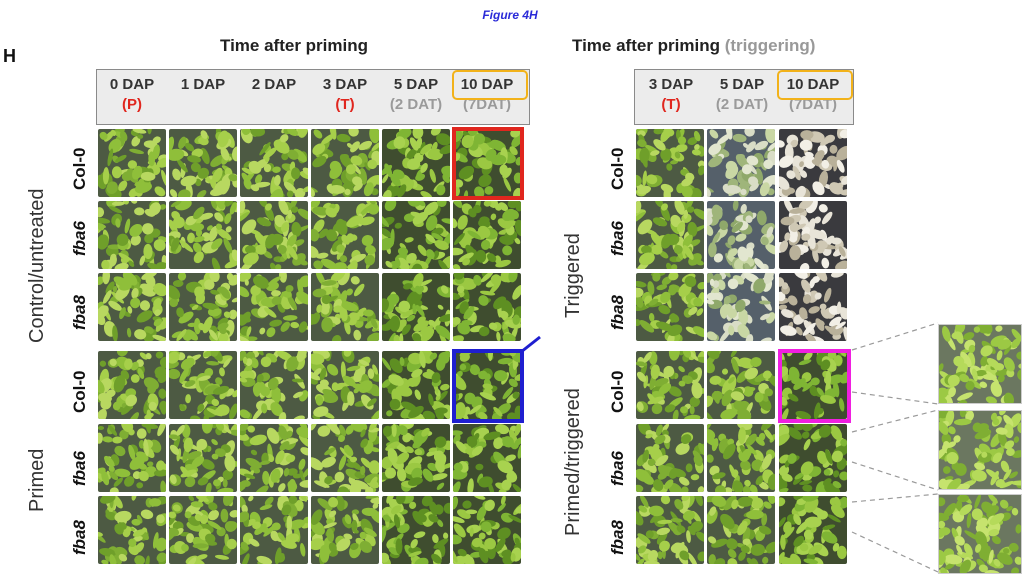  What do you see at coordinates (813, 94) in the screenshot?
I see `right-col-header-3: 10 DAP (7DAT)` at bounding box center [813, 94].